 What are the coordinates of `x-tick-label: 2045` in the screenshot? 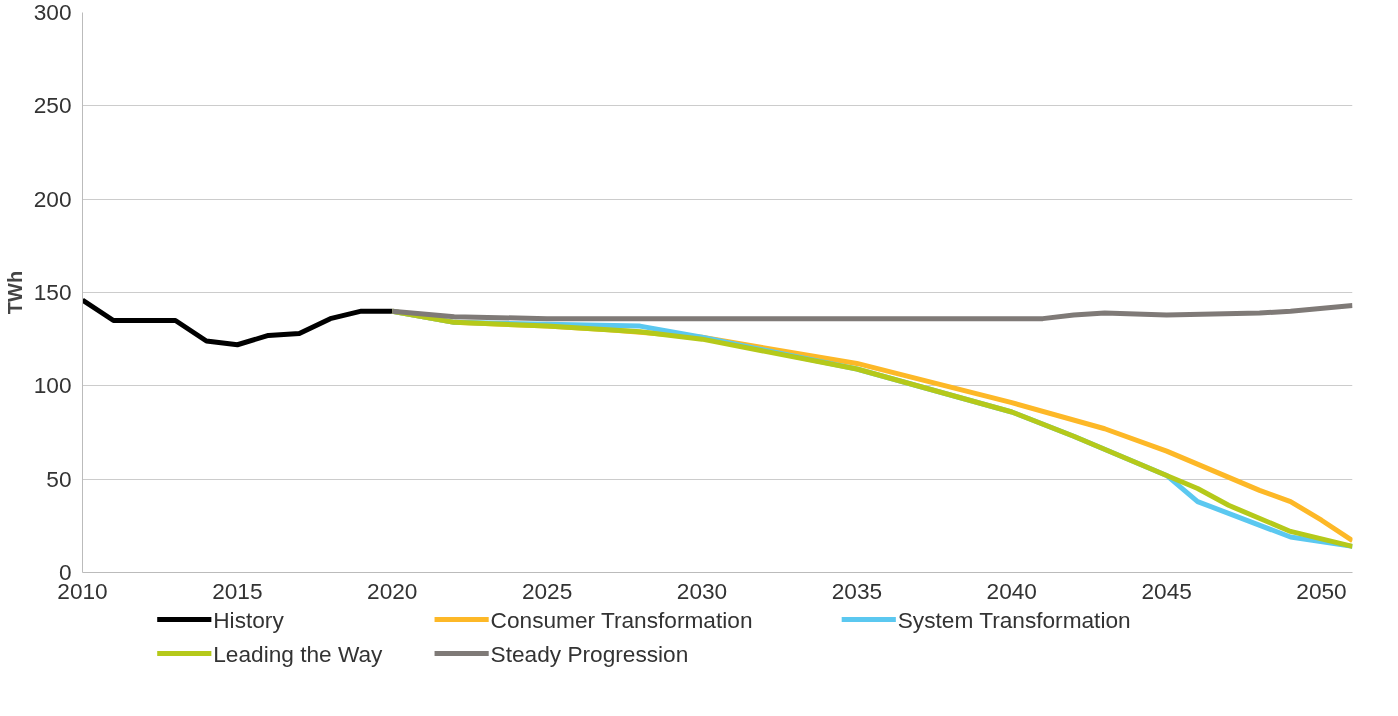 It's located at (1166, 590).